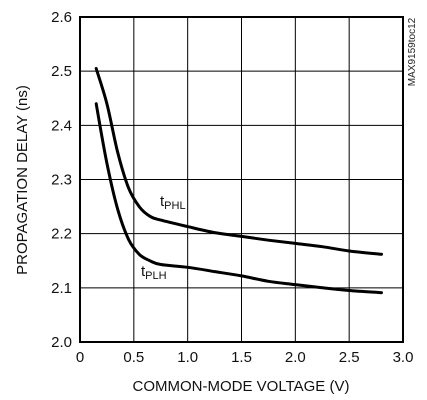  What do you see at coordinates (22, 180) in the screenshot?
I see `y-axis-label: PROPAGATION DELAY (ns)` at bounding box center [22, 180].